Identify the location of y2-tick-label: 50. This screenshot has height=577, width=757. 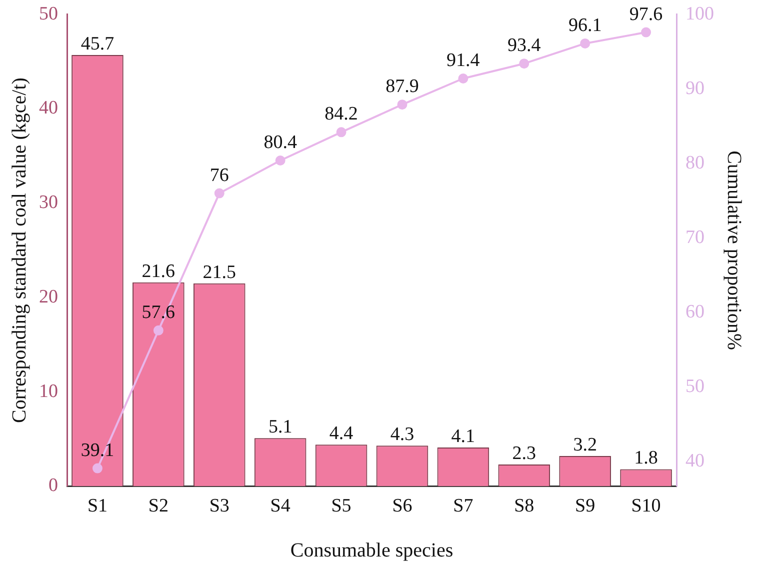
(695, 387).